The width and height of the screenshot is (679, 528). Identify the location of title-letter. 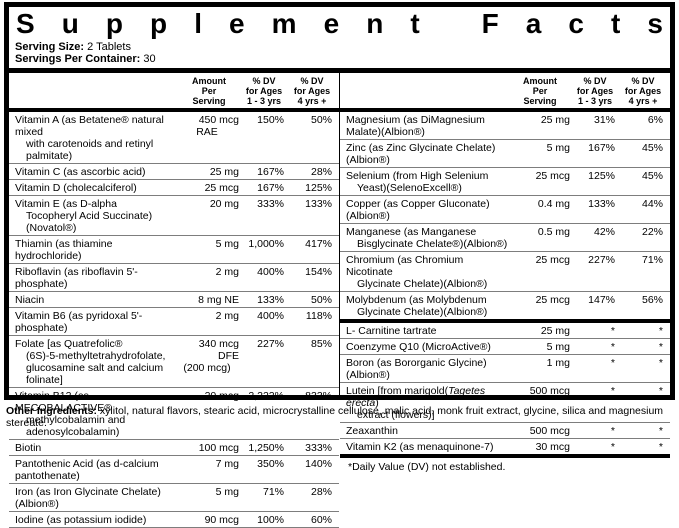
(451, 24).